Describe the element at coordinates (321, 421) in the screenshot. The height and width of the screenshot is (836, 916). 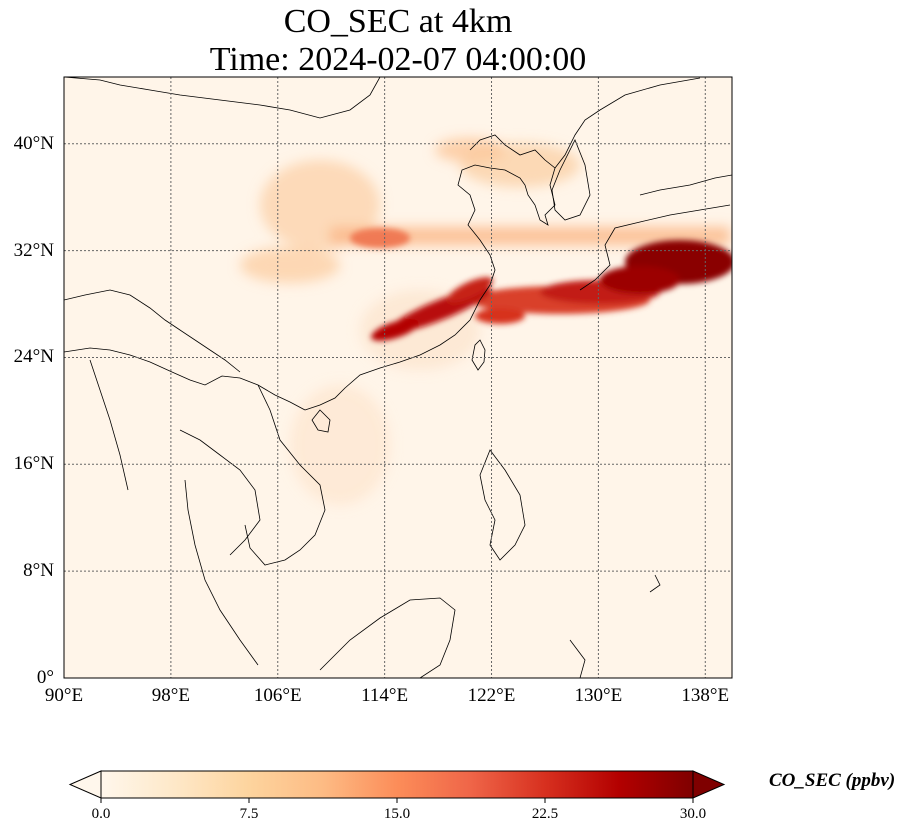
I see `hainan` at that location.